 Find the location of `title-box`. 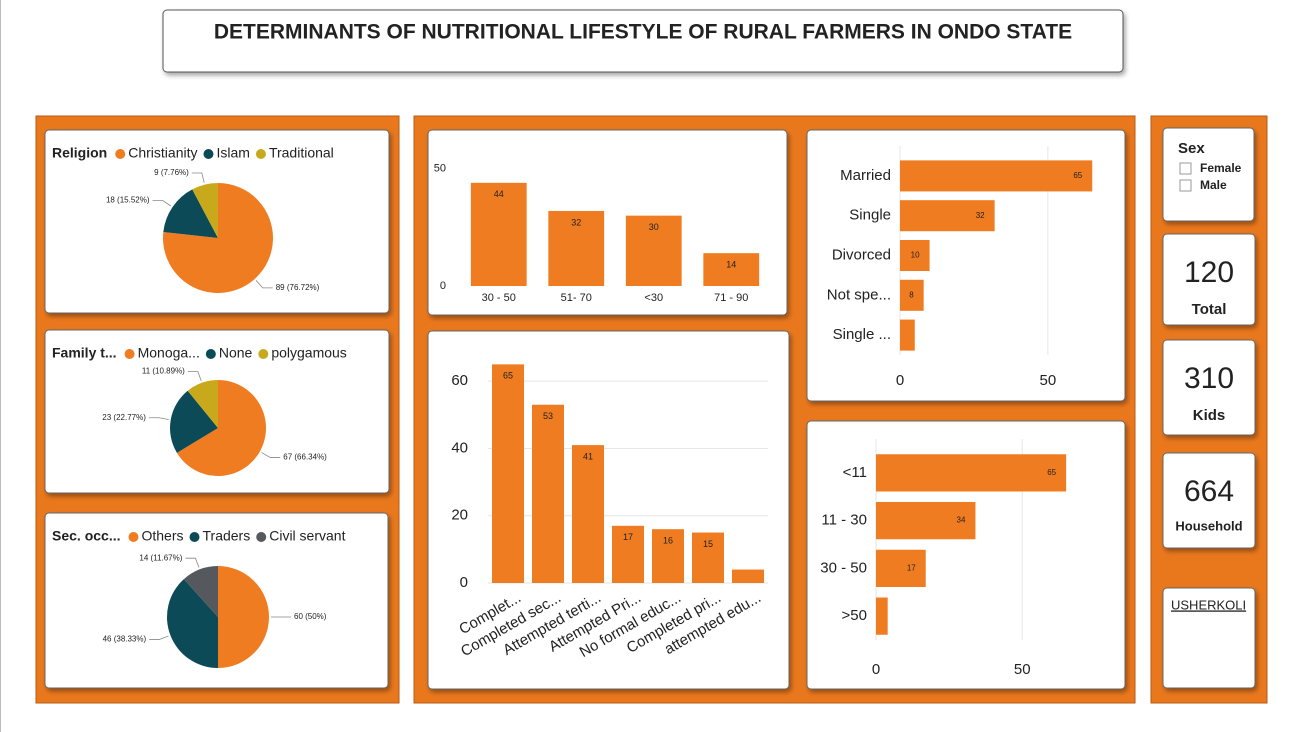

title-box is located at coordinates (643, 41).